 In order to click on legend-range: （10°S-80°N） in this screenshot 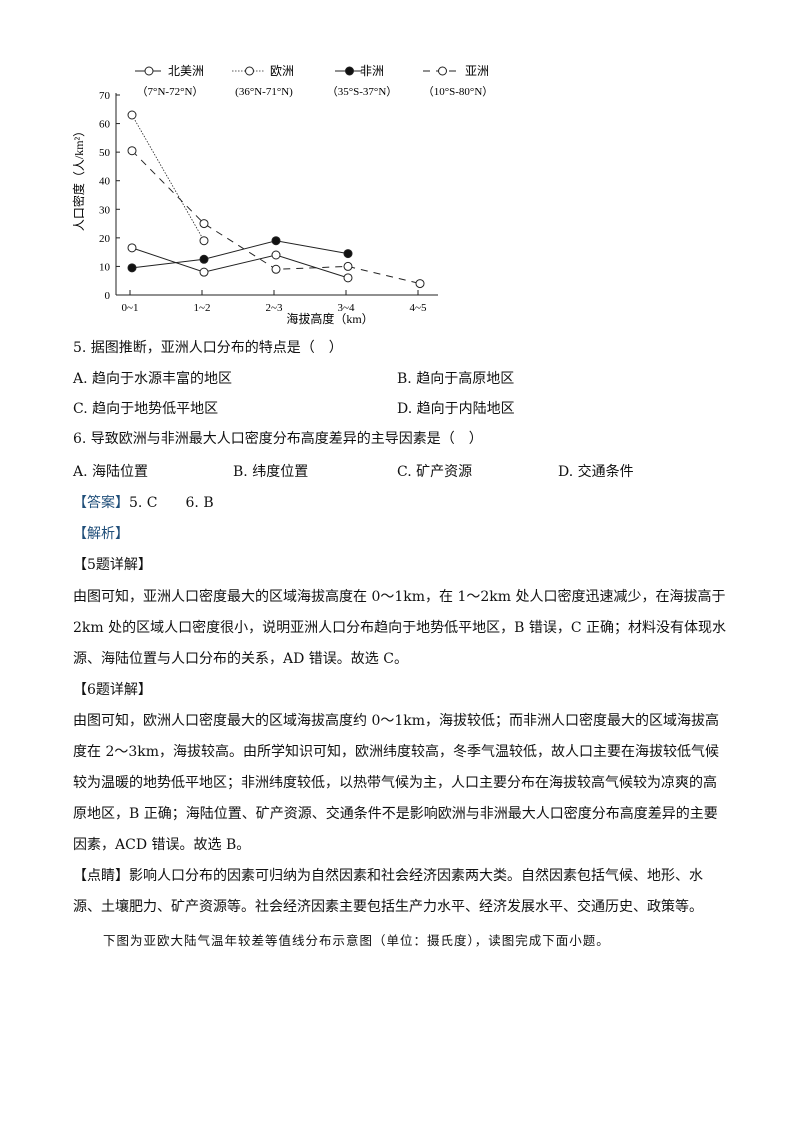, I will do `click(458, 91)`.